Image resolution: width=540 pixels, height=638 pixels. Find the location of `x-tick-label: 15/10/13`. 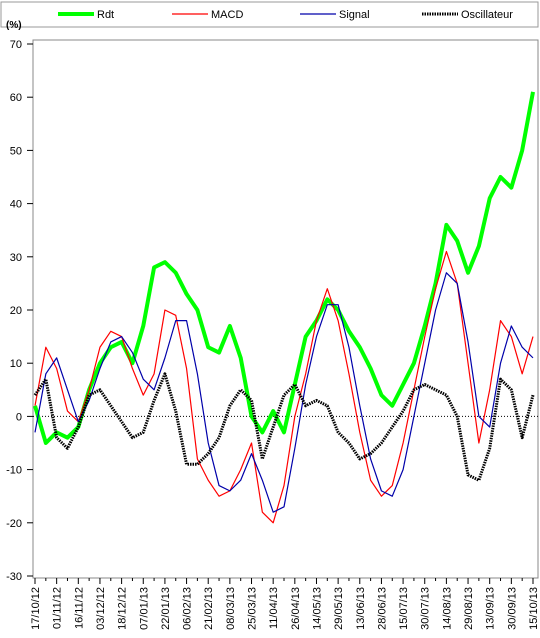

x-tick-label: 15/10/13 is located at coordinates (534, 608).